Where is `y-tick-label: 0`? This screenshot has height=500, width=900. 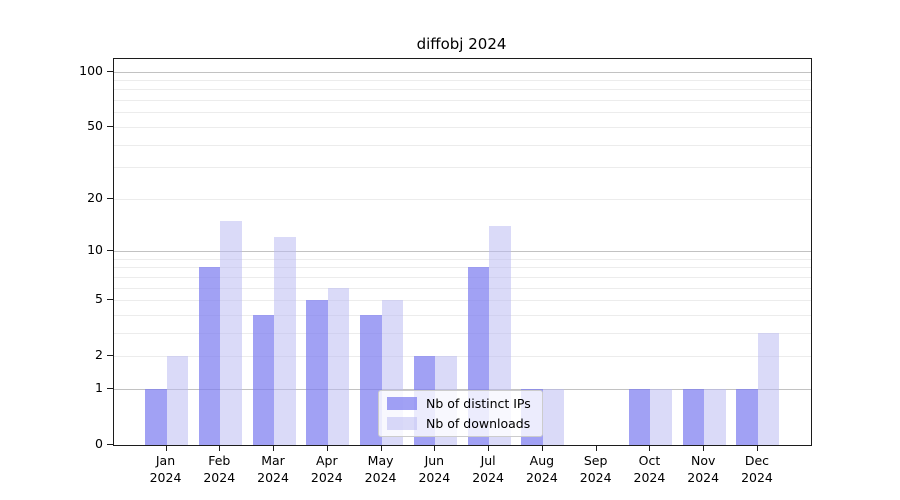
y-tick-label: 0 is located at coordinates (99, 443).